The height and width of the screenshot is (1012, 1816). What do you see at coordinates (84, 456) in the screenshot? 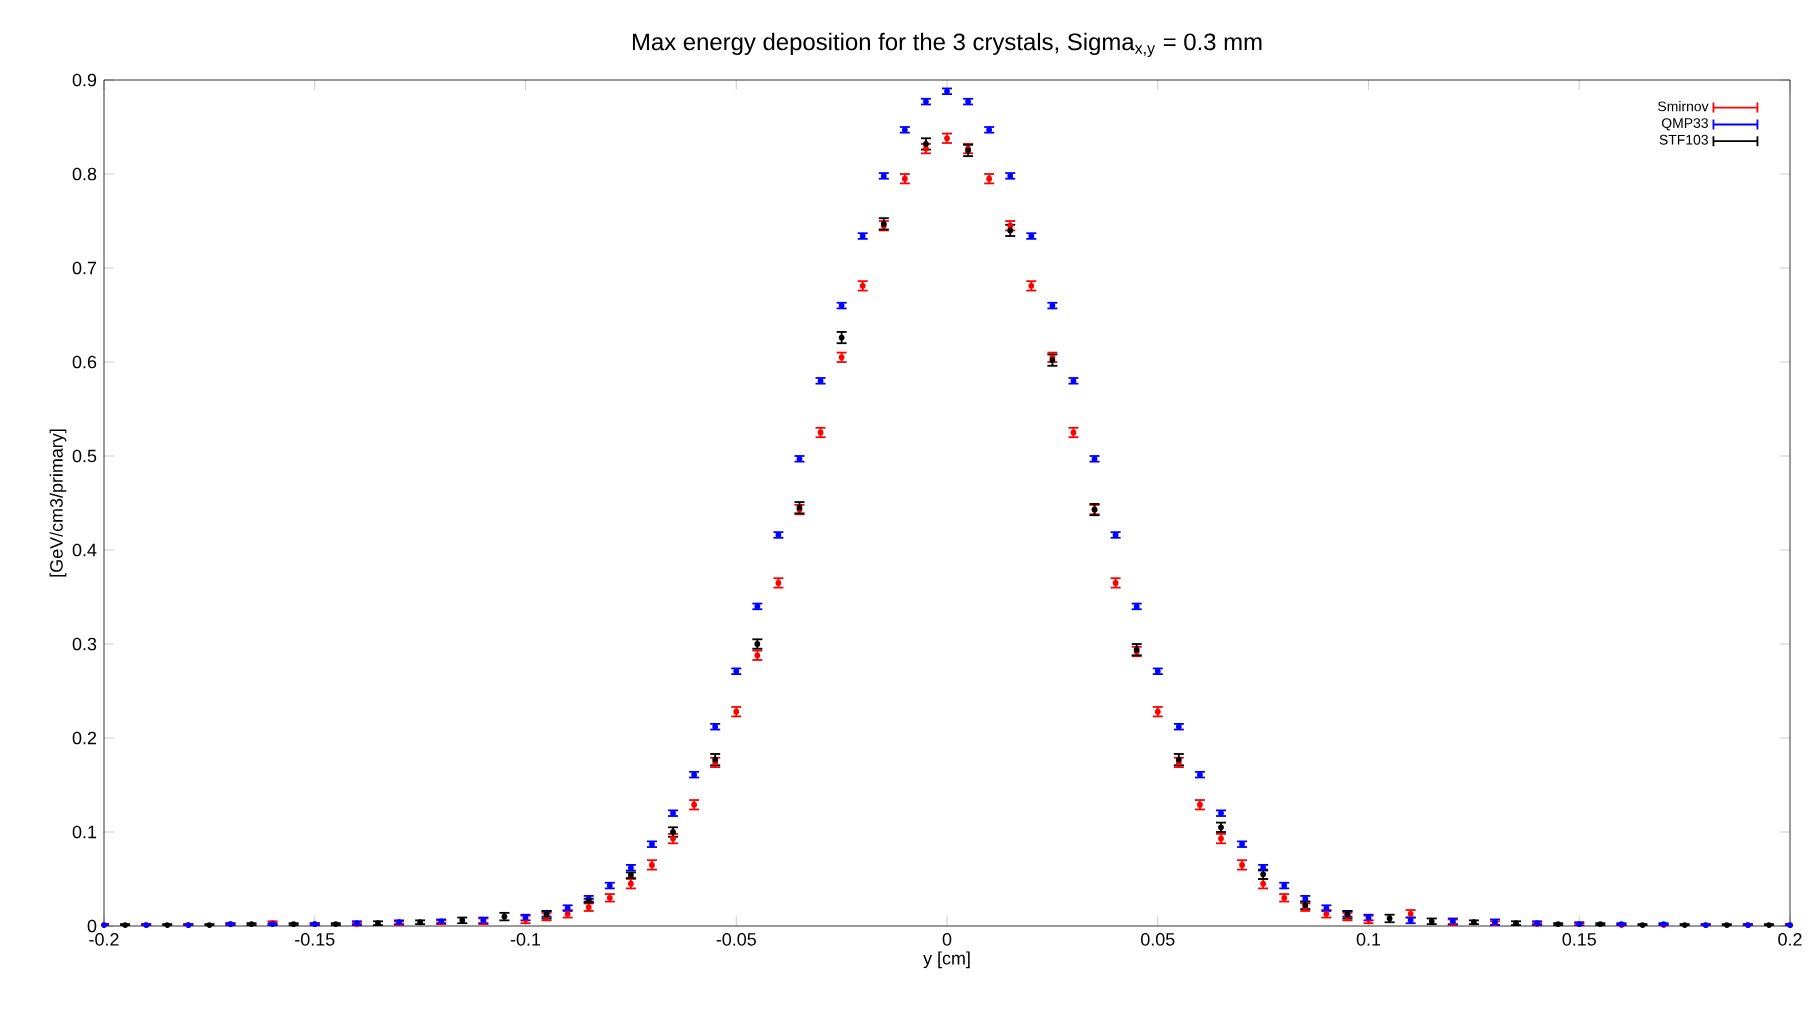
I see `y-tick-label: 0.5` at bounding box center [84, 456].